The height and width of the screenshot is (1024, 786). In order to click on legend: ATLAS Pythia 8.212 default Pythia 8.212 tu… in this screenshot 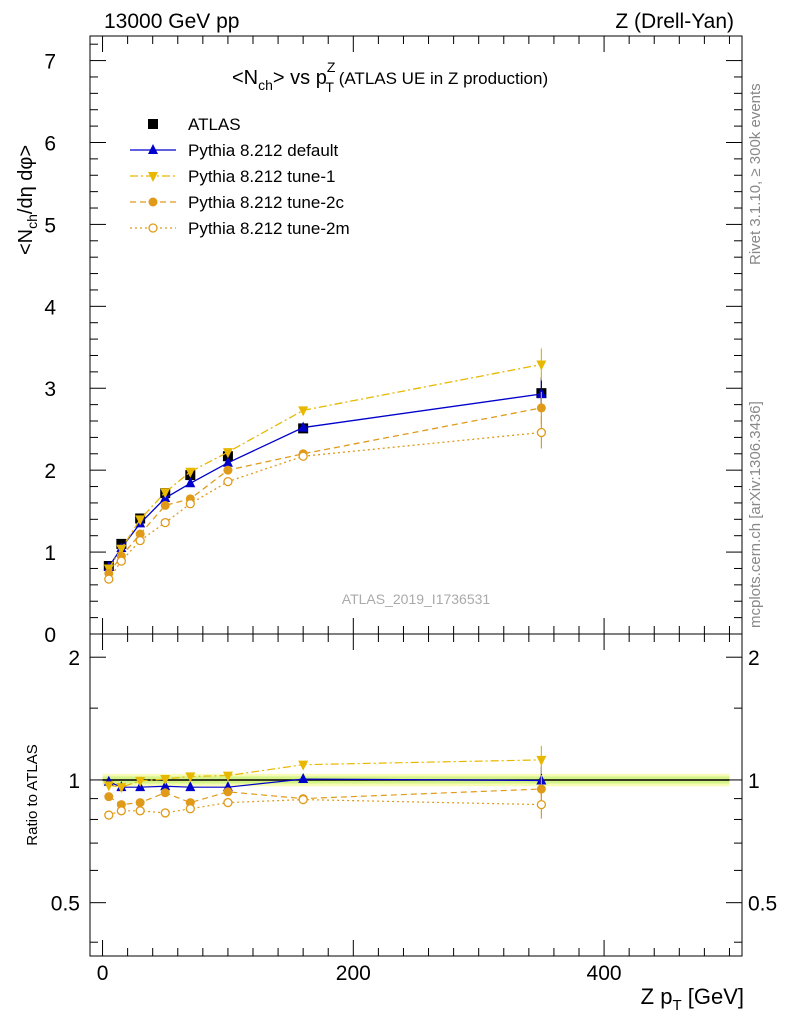, I will do `click(240, 176)`.